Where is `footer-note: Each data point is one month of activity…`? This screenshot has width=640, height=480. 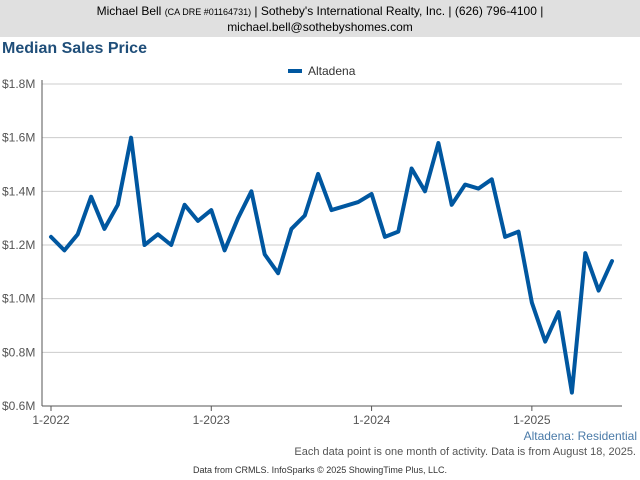
footer-note: Each data point is one month of activity… is located at coordinates (465, 452).